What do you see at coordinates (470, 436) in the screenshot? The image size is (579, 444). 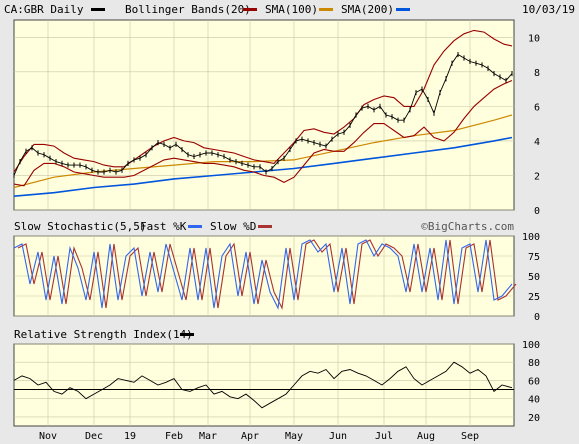 I see `x-tick-label: Sep` at bounding box center [470, 436].